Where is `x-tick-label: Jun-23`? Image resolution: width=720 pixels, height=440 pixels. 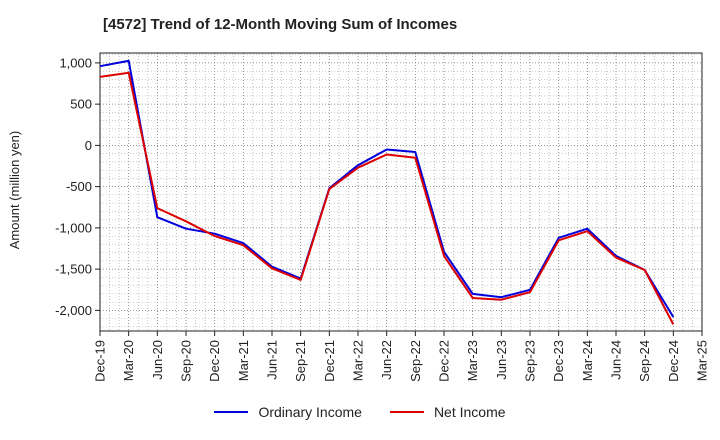 x-tick-label: Jun-23 is located at coordinates (501, 360).